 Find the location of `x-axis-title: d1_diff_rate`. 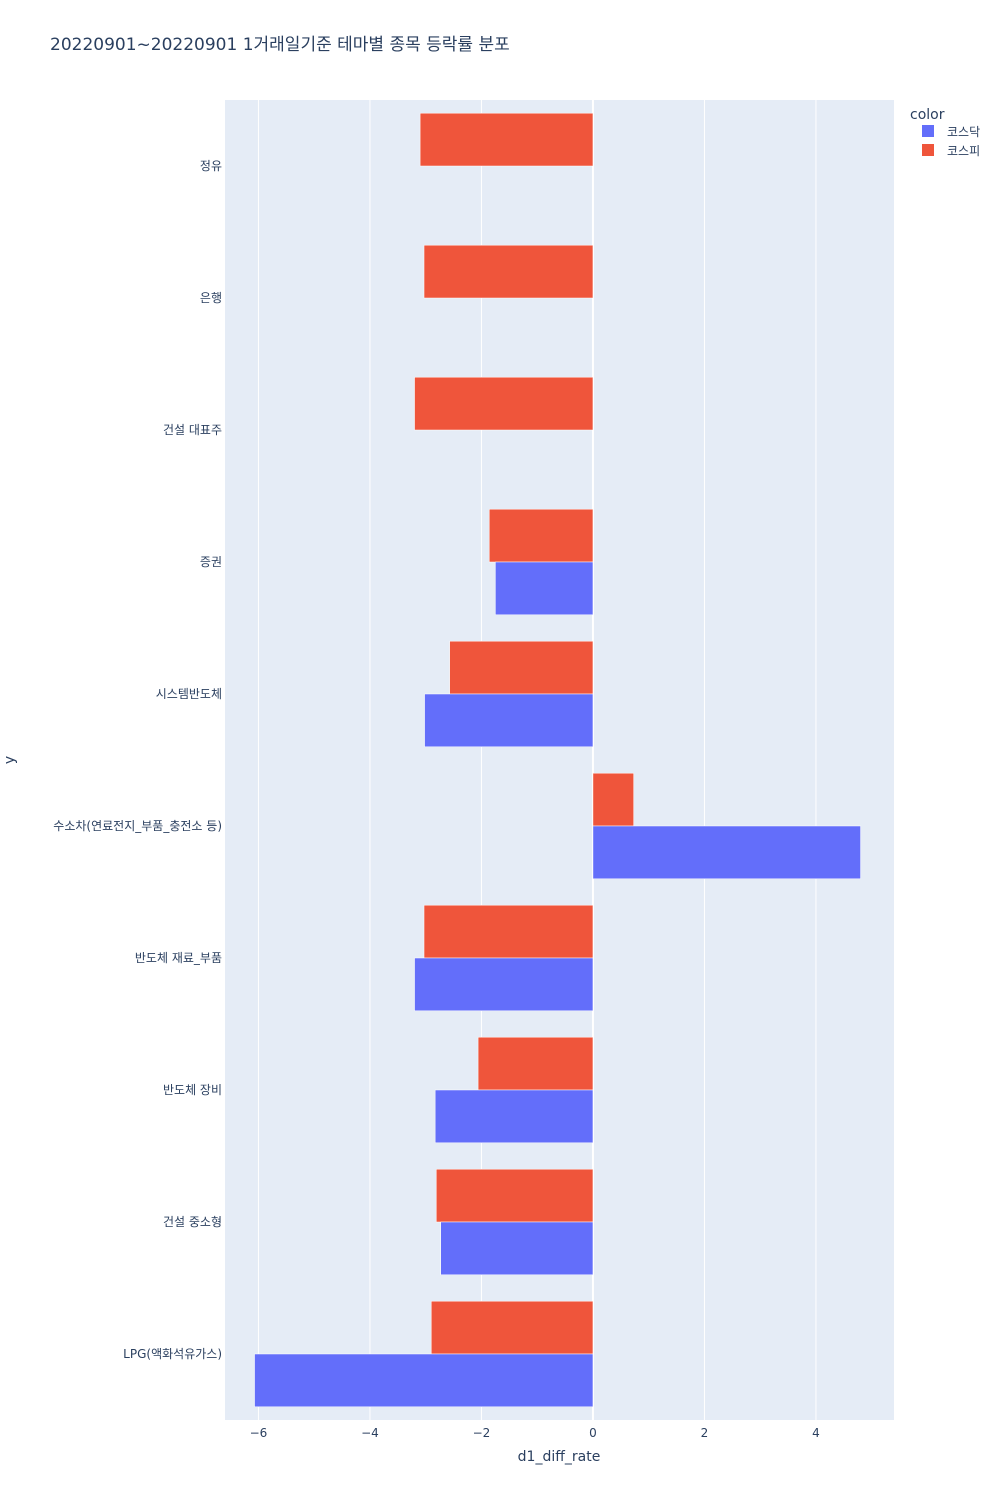

x-axis-title: d1_diff_rate is located at coordinates (559, 1457).